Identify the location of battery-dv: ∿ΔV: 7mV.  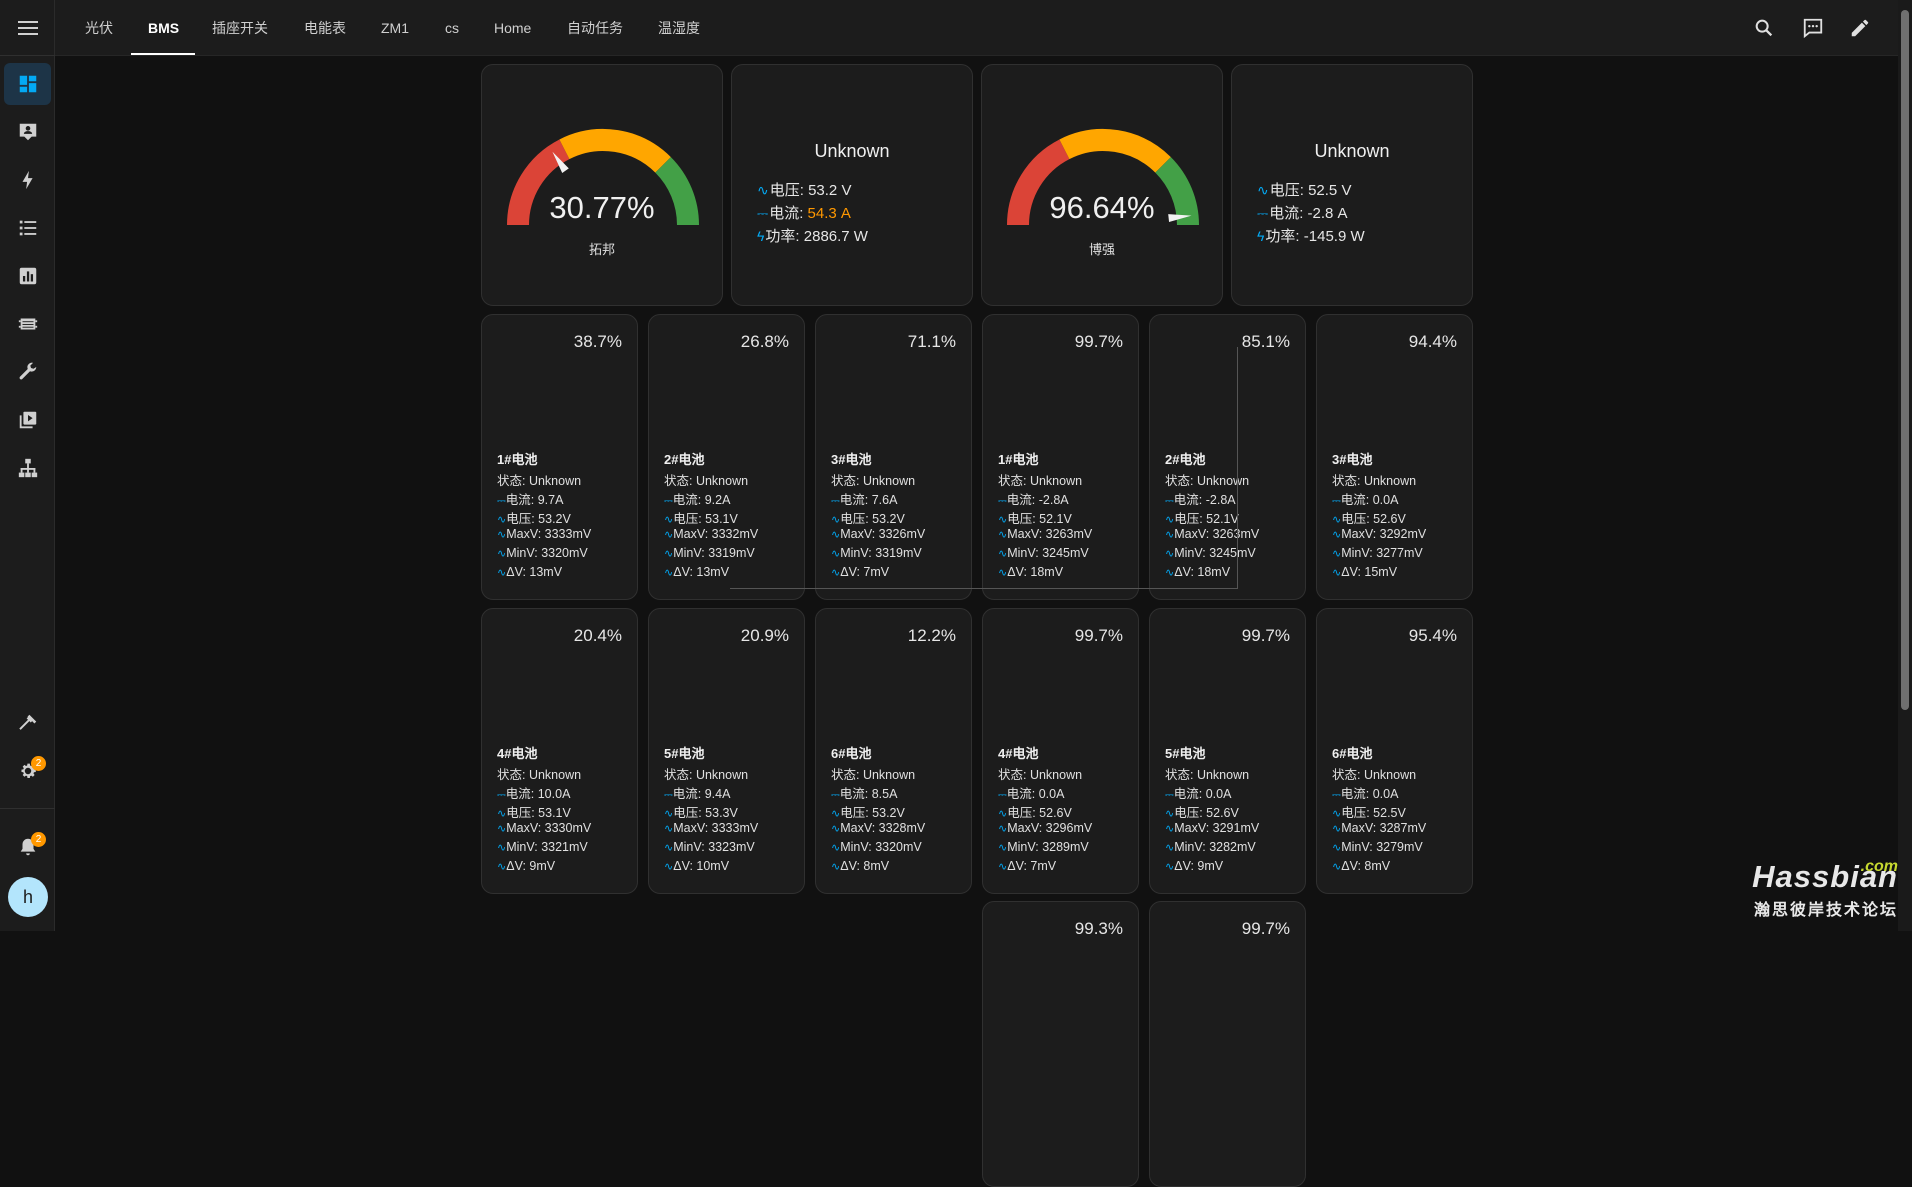
(860, 572).